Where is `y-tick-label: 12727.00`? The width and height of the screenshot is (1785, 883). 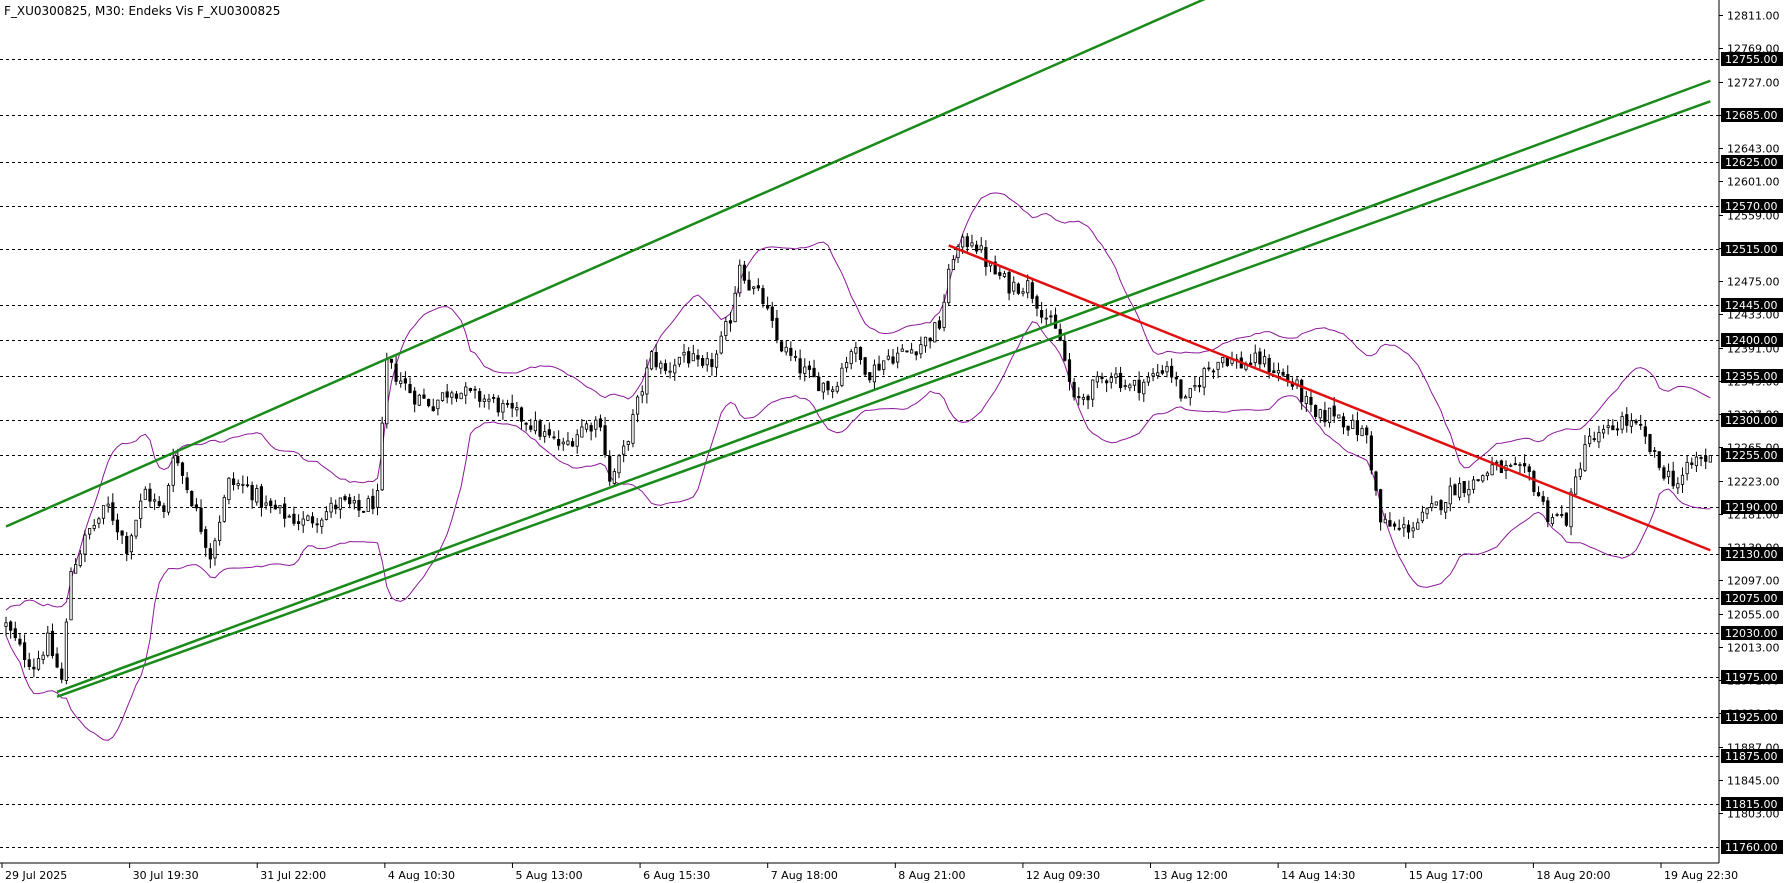 y-tick-label: 12727.00 is located at coordinates (1753, 83).